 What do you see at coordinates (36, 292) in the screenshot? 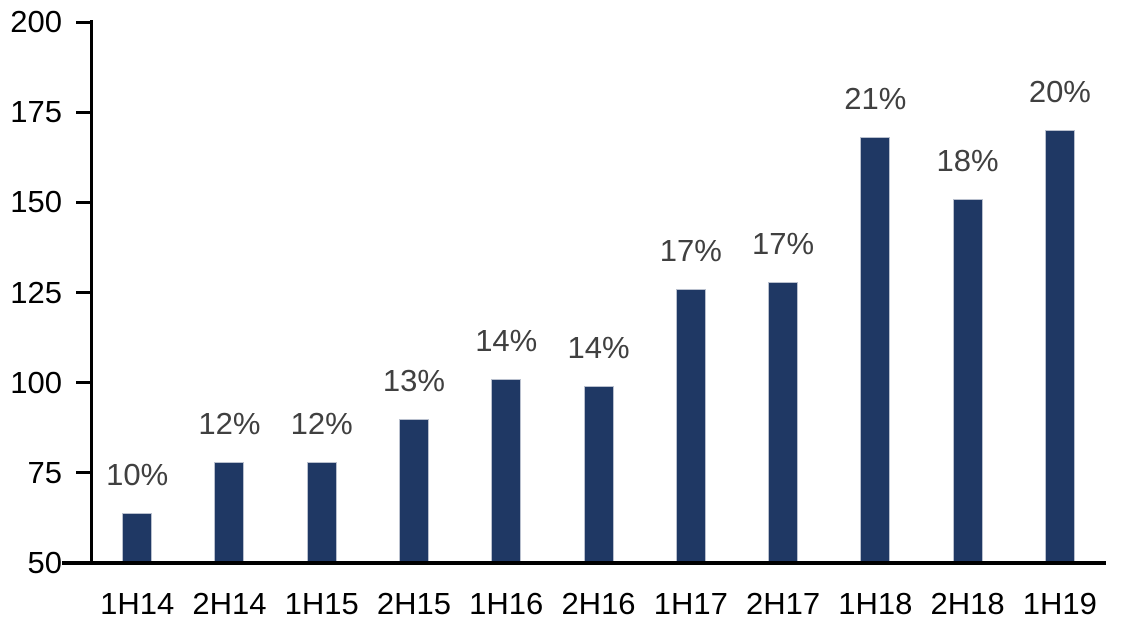
I see `y-axis-tick-label: 125` at bounding box center [36, 292].